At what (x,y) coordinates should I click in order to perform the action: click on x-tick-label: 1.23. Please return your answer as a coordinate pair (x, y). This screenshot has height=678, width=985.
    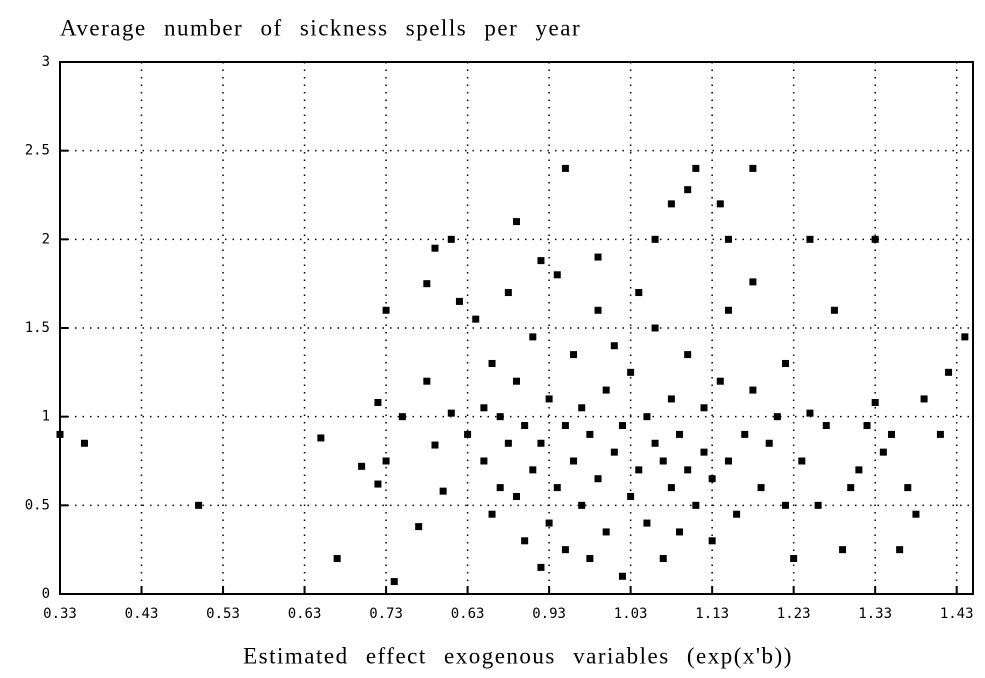
    Looking at the image, I should click on (794, 614).